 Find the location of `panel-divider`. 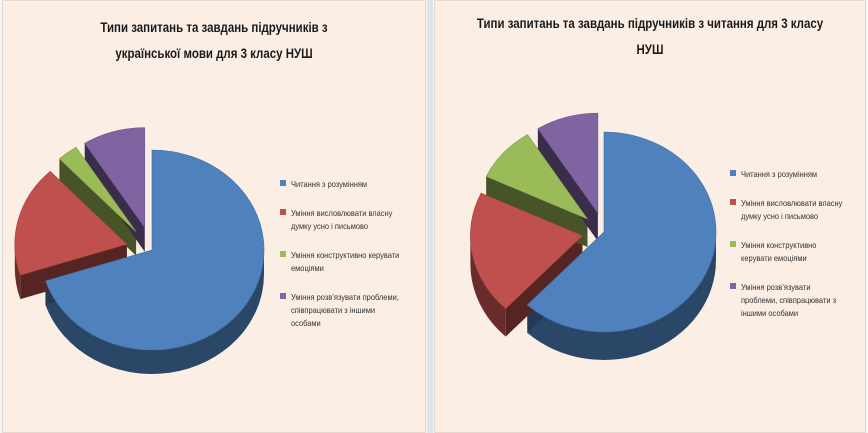

panel-divider is located at coordinates (430, 216).